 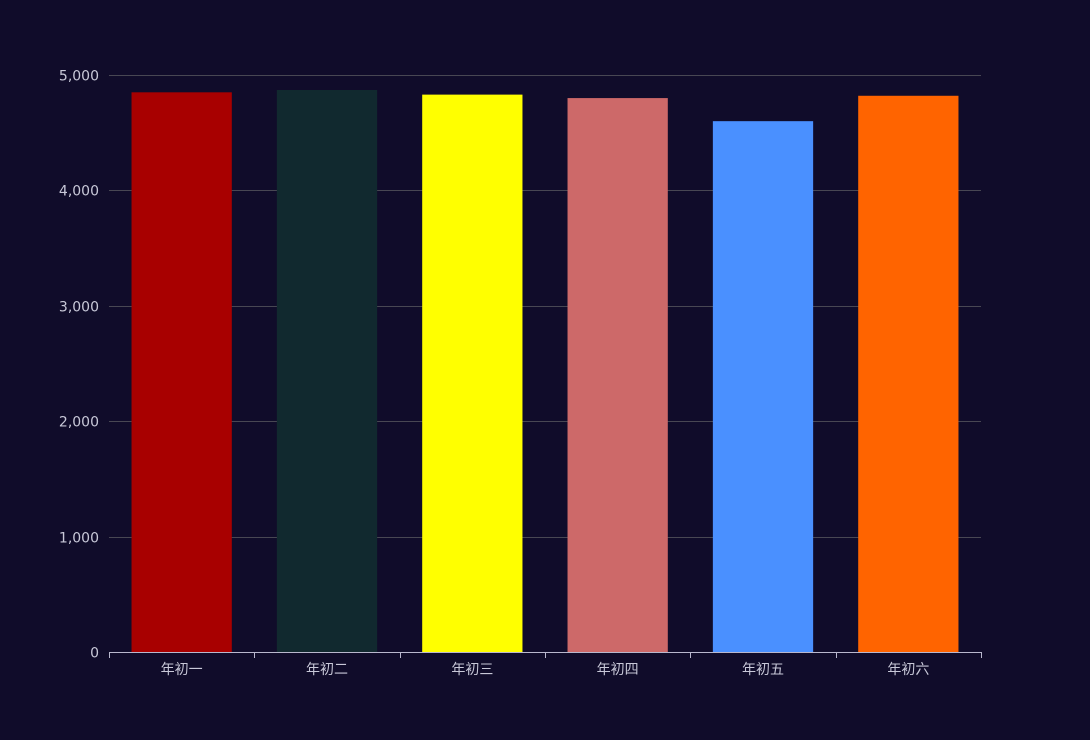 I want to click on y-tick-label: 4,000, so click(x=79, y=192).